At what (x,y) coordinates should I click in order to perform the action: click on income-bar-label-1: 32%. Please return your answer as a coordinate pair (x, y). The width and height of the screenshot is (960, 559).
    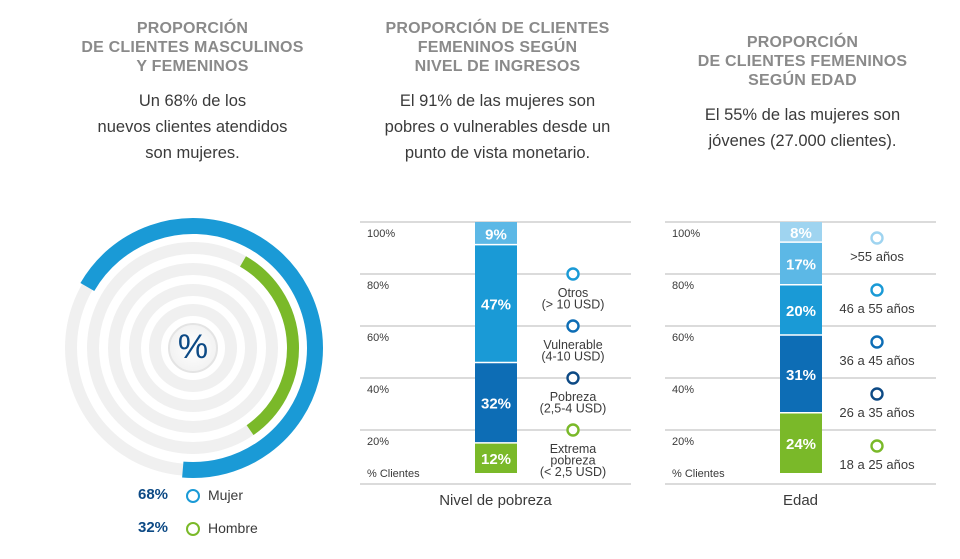
    Looking at the image, I should click on (496, 404).